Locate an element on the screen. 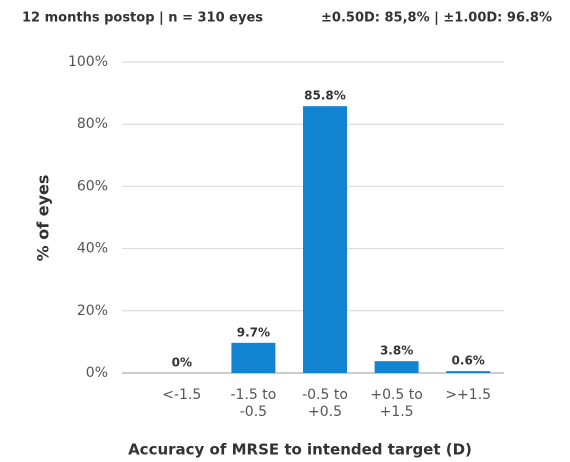 Image resolution: width=570 pixels, height=462 pixels. x-tick-label: -0.5 to is located at coordinates (325, 395).